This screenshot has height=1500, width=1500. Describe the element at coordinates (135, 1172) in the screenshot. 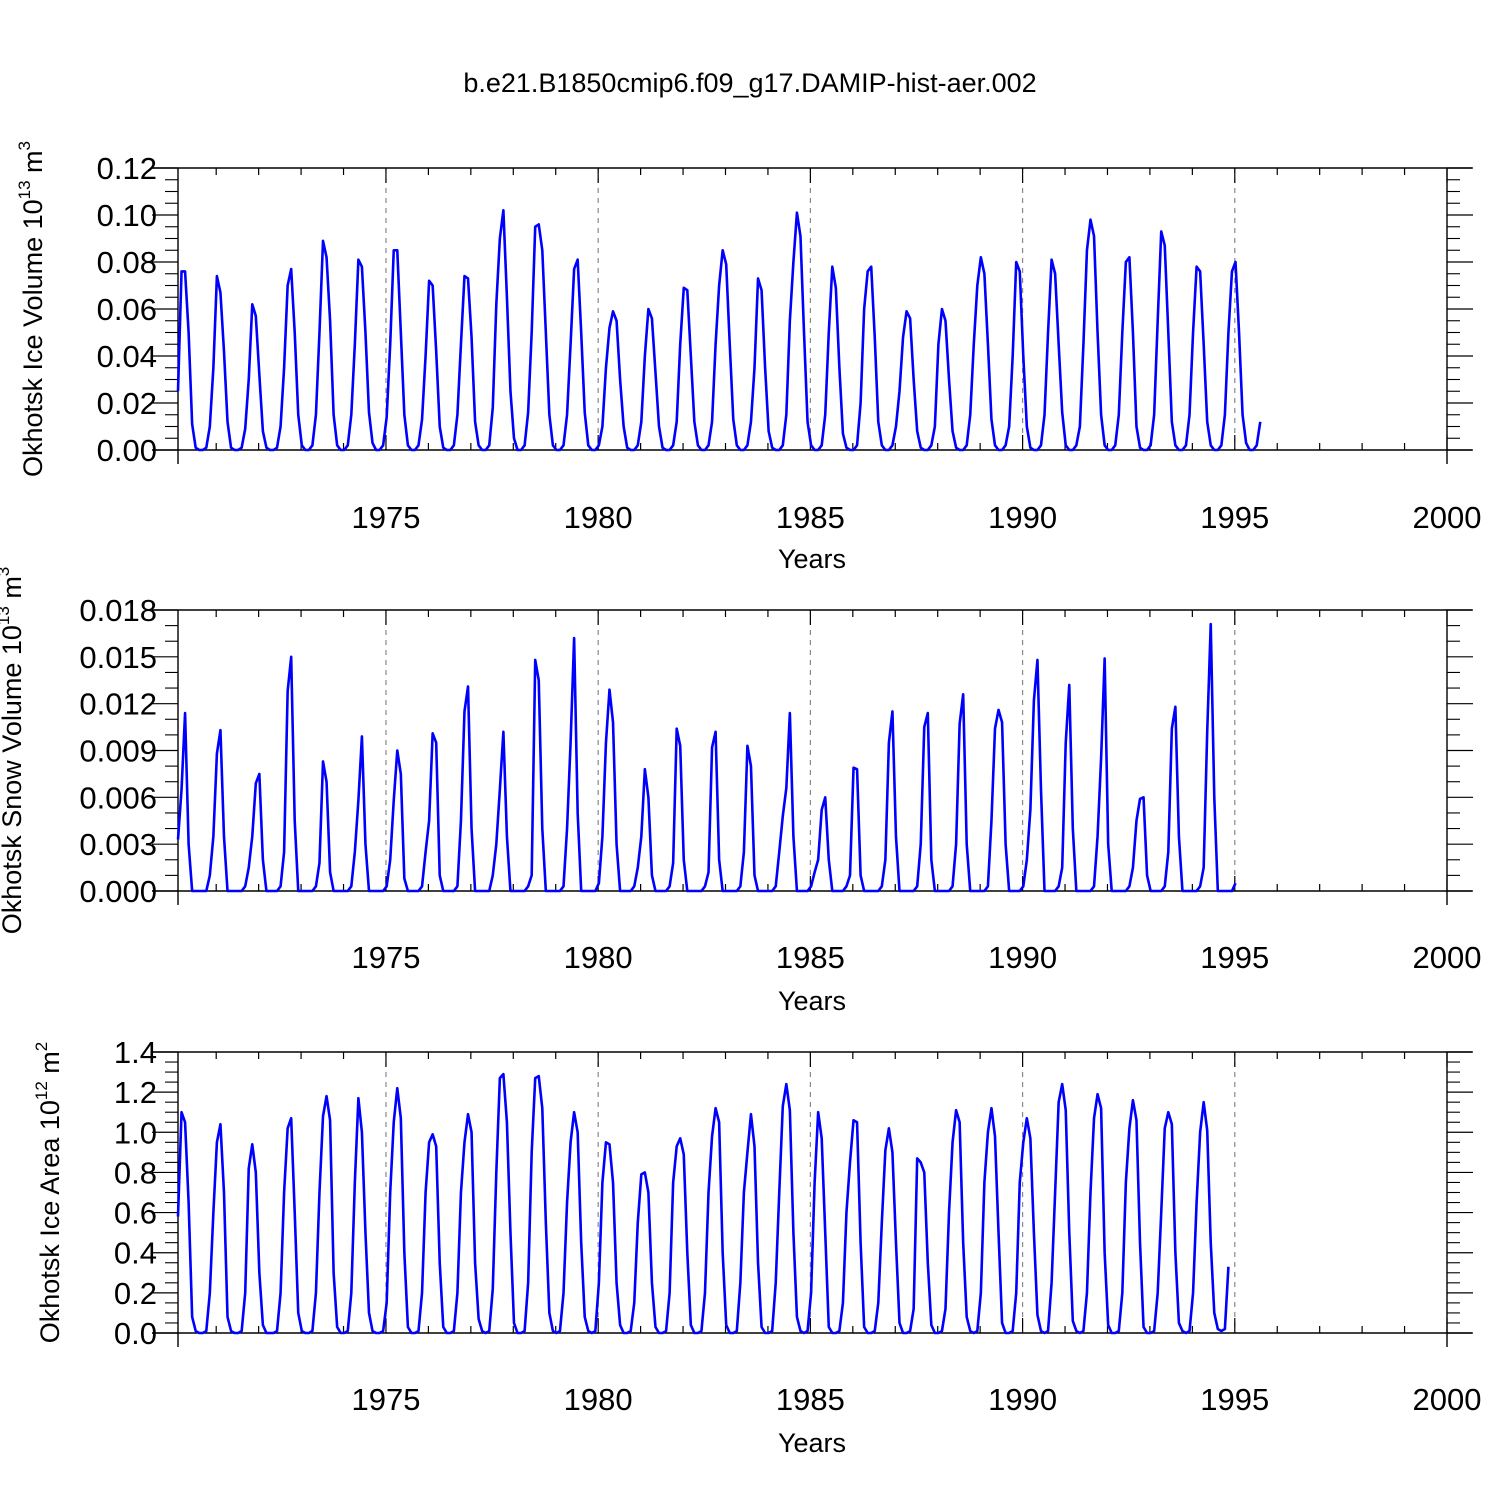

I see `y-tick-label: 0.8` at that location.